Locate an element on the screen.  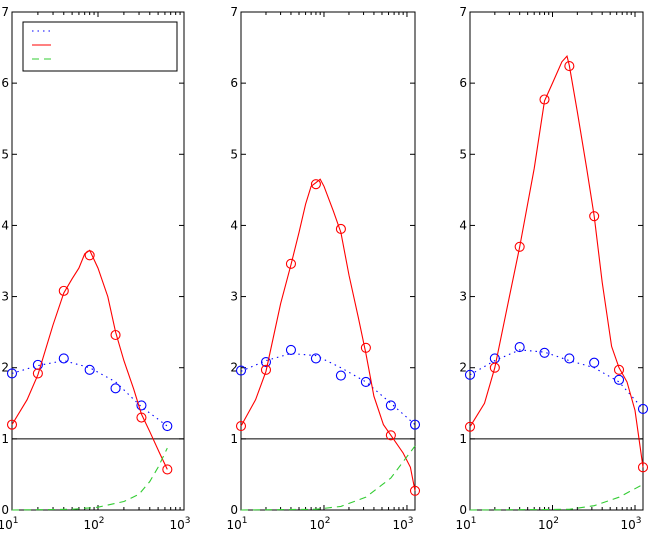
legend is located at coordinates (100, 46).